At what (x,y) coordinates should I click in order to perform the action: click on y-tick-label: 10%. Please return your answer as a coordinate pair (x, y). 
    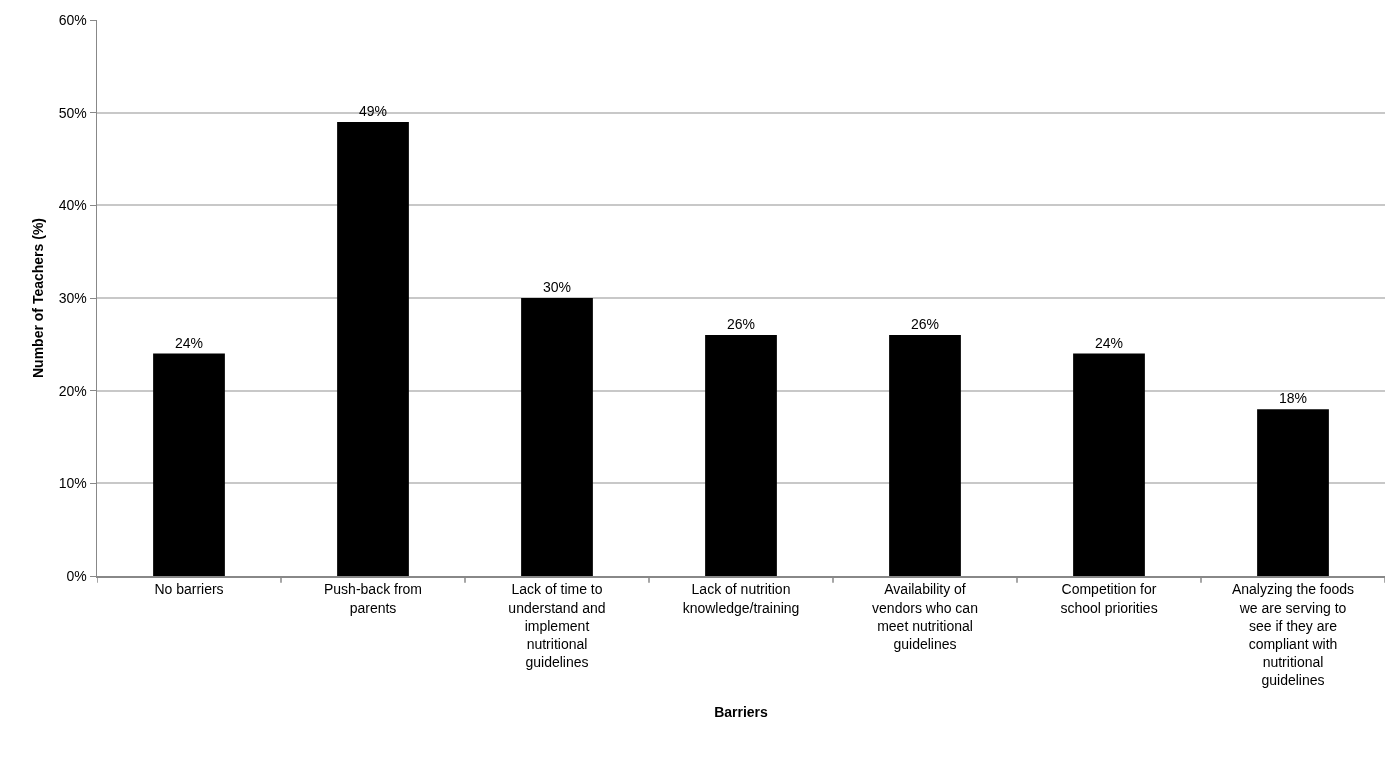
    Looking at the image, I should click on (72, 483).